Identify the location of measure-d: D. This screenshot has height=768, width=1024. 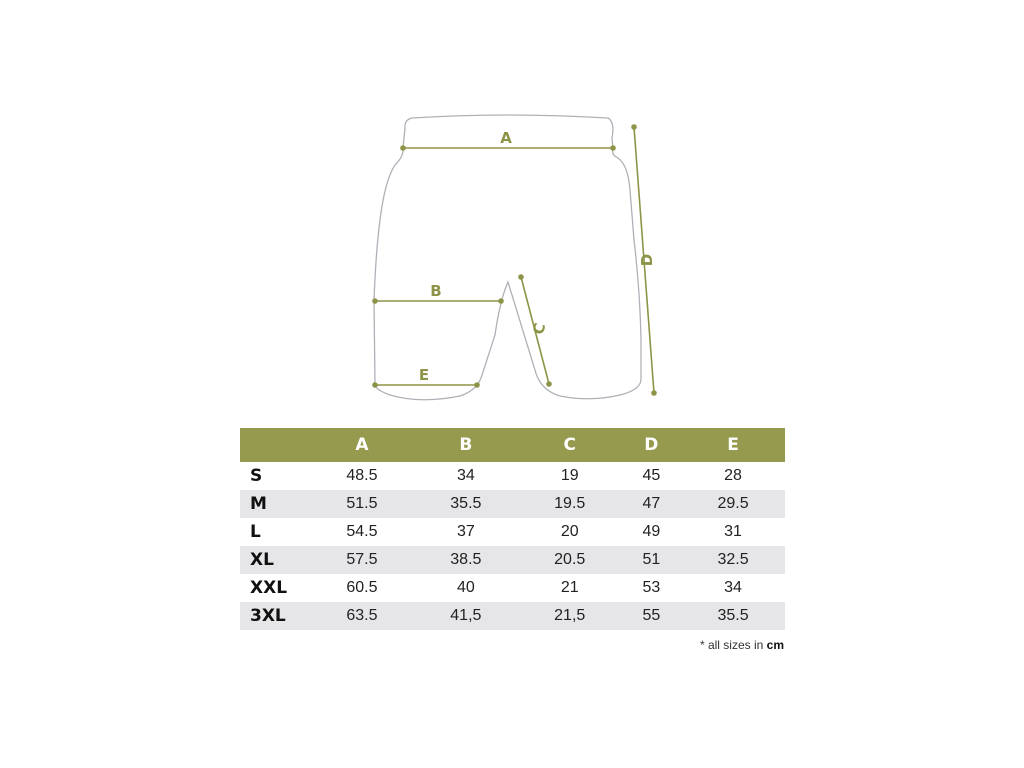
(644, 260).